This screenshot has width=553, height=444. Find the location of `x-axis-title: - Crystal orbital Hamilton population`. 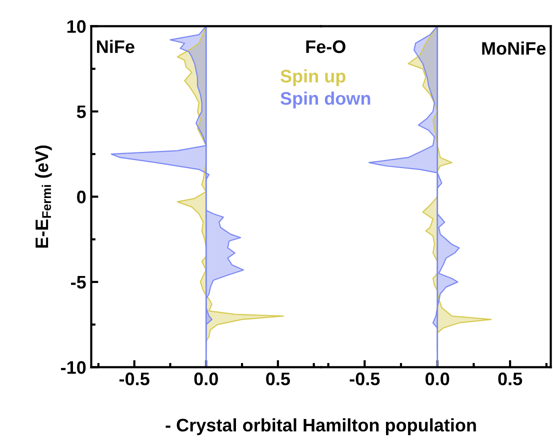

x-axis-title: - Crystal orbital Hamilton population is located at coordinates (321, 427).